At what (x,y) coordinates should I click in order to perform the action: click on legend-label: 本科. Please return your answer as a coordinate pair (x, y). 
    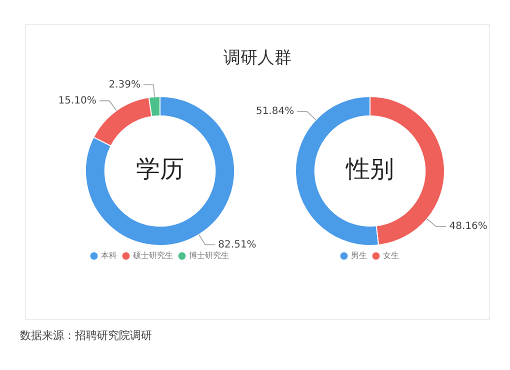
    Looking at the image, I should click on (109, 255).